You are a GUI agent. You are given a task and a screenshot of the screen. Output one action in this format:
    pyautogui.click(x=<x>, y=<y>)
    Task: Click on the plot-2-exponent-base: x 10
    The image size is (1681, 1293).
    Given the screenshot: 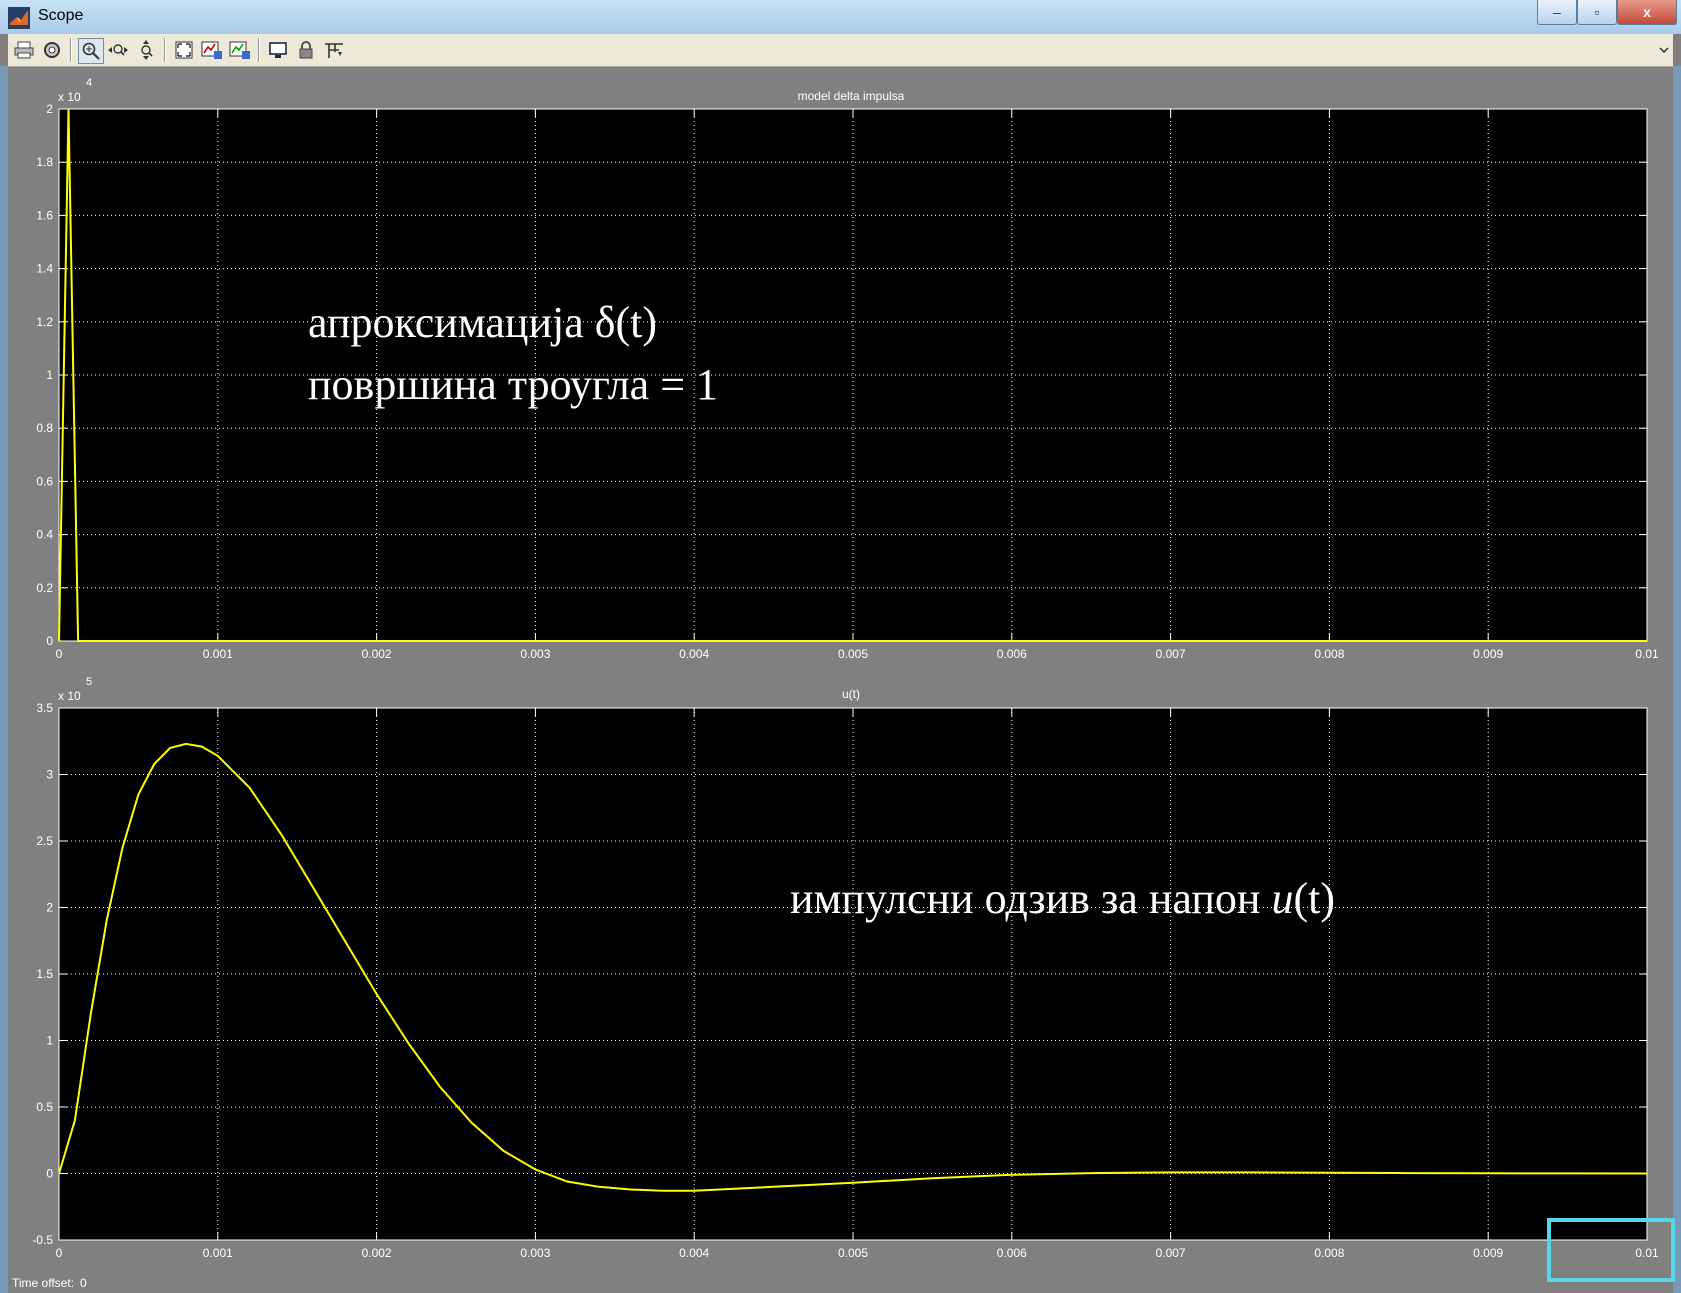 What is the action you would take?
    pyautogui.click(x=69, y=696)
    